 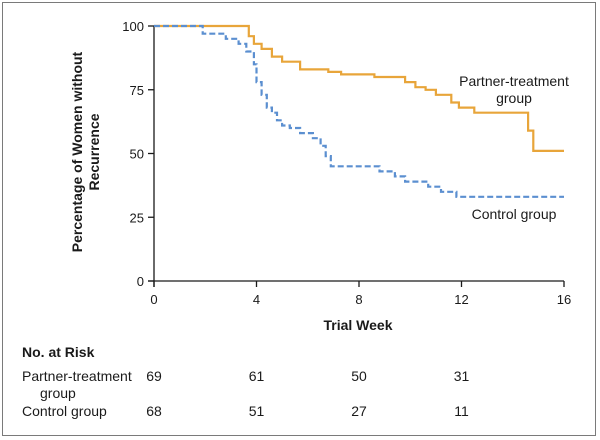 What do you see at coordinates (133, 26) in the screenshot?
I see `y-tick-label-100: 100` at bounding box center [133, 26].